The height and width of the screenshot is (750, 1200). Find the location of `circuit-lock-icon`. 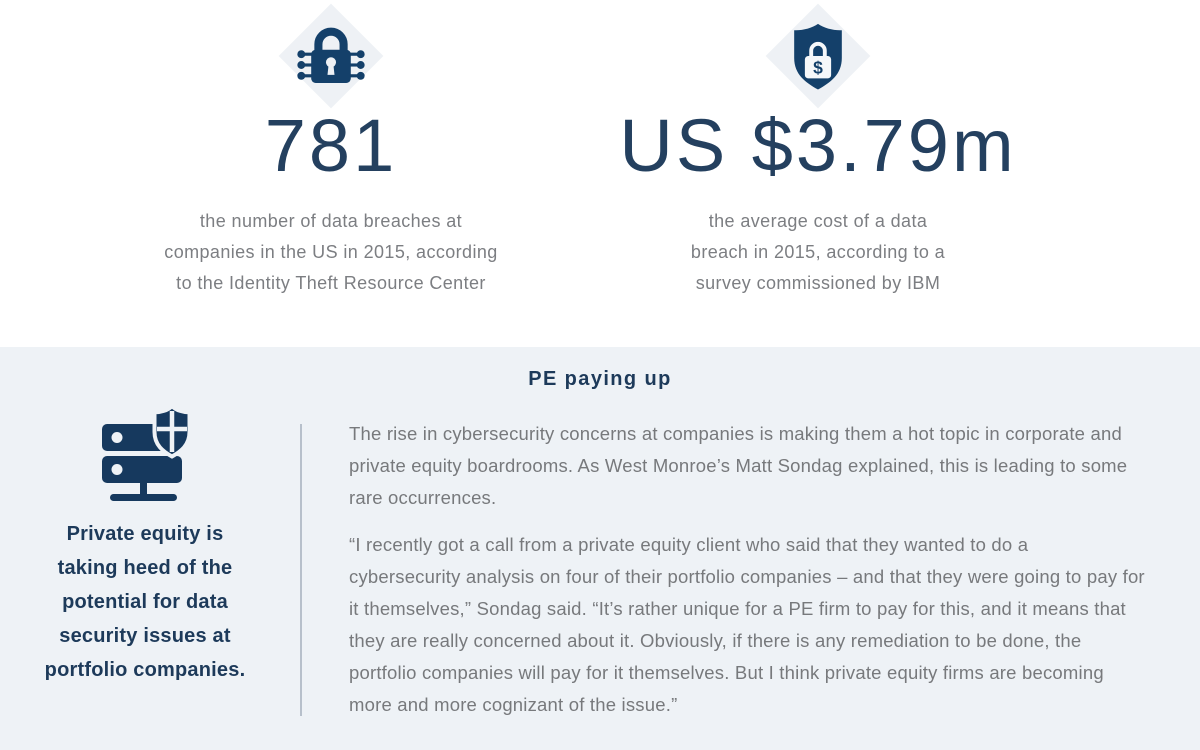

circuit-lock-icon is located at coordinates (331, 55).